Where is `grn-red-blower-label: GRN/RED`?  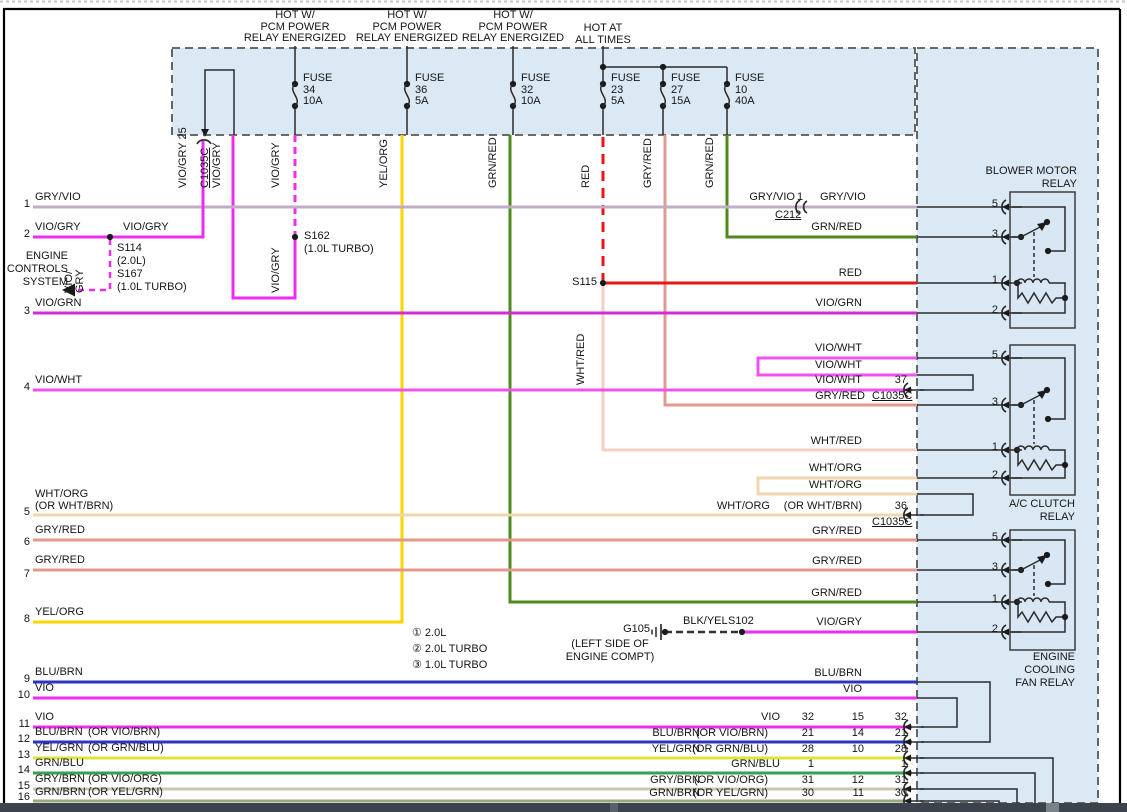 grn-red-blower-label: GRN/RED is located at coordinates (836, 227).